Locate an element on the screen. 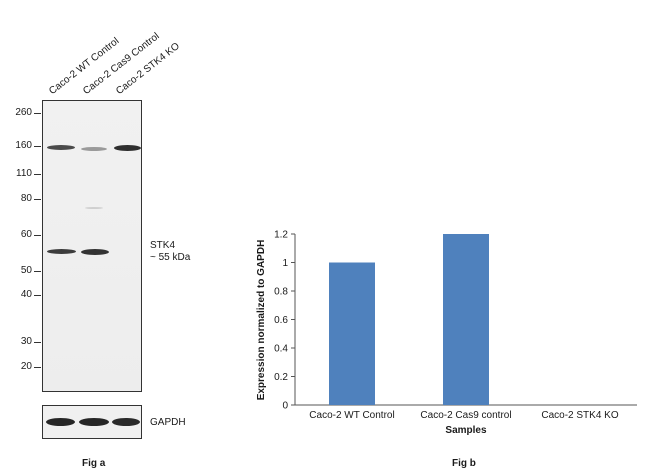  chart-y-ticks: 0 0.2 0.4 0.6 0.8 1 1.2 is located at coordinates (284, 321).